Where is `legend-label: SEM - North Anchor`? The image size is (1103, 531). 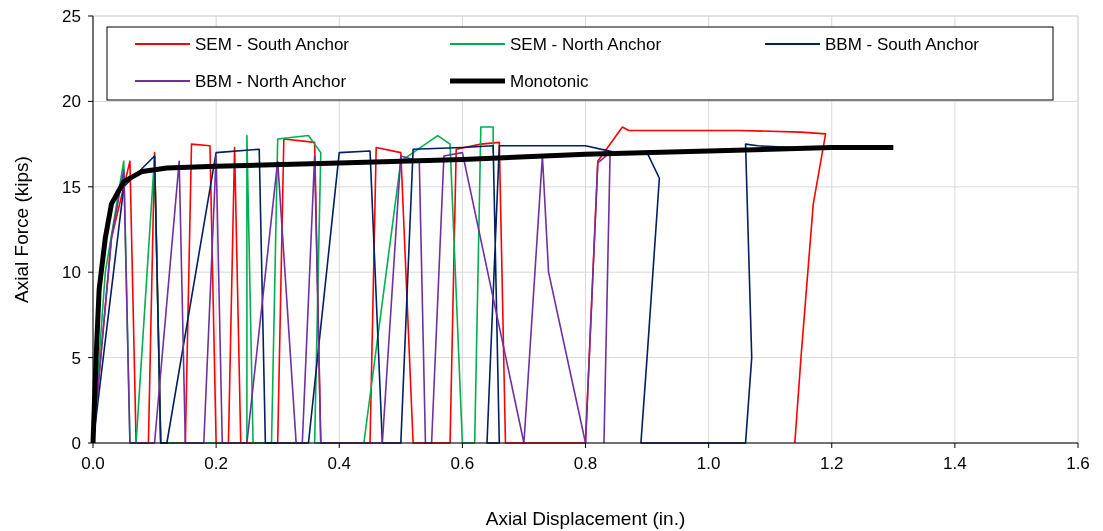
legend-label: SEM - North Anchor is located at coordinates (586, 44).